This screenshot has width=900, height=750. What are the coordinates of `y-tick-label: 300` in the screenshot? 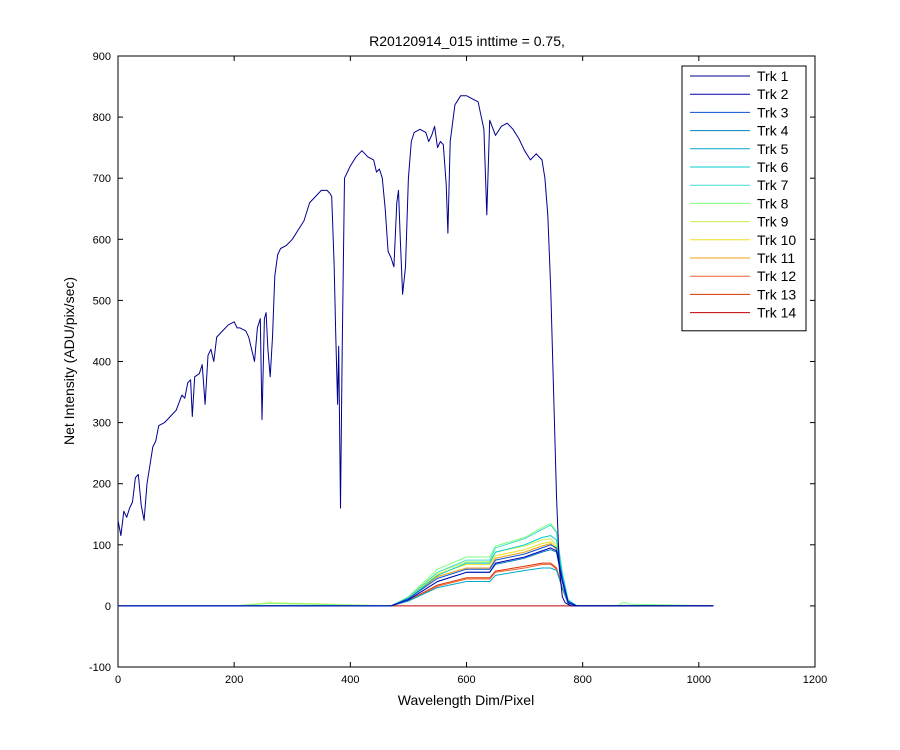 It's located at (102, 424).